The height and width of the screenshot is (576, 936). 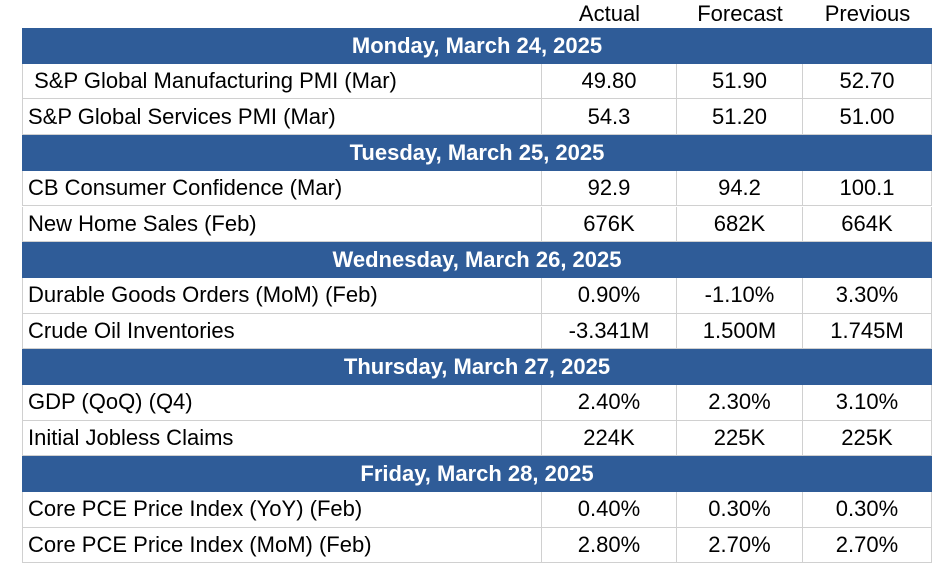 I want to click on day-header: Friday, March 28, 2025, so click(x=477, y=474).